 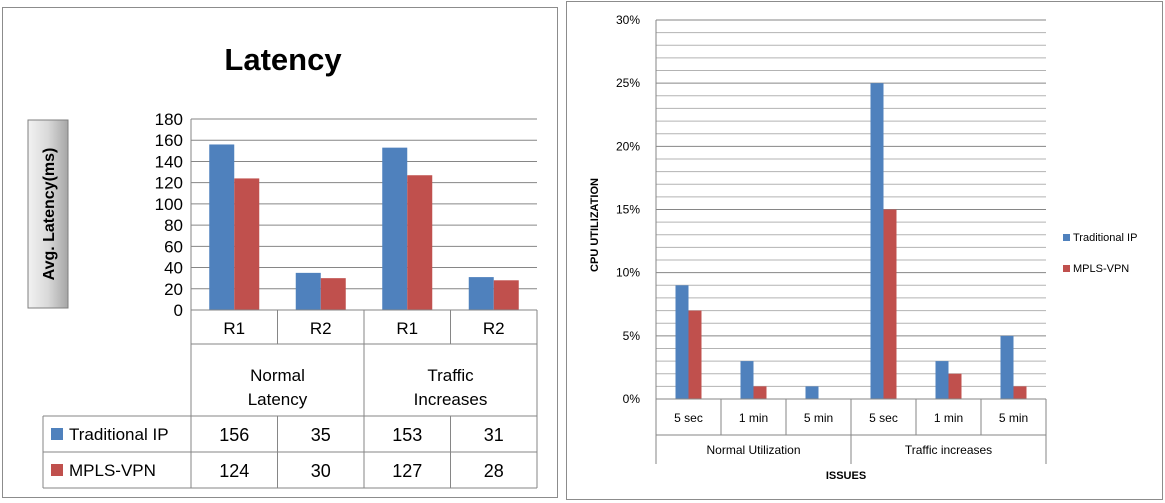 What do you see at coordinates (948, 450) in the screenshot?
I see `x-group-label: Traffic increases` at bounding box center [948, 450].